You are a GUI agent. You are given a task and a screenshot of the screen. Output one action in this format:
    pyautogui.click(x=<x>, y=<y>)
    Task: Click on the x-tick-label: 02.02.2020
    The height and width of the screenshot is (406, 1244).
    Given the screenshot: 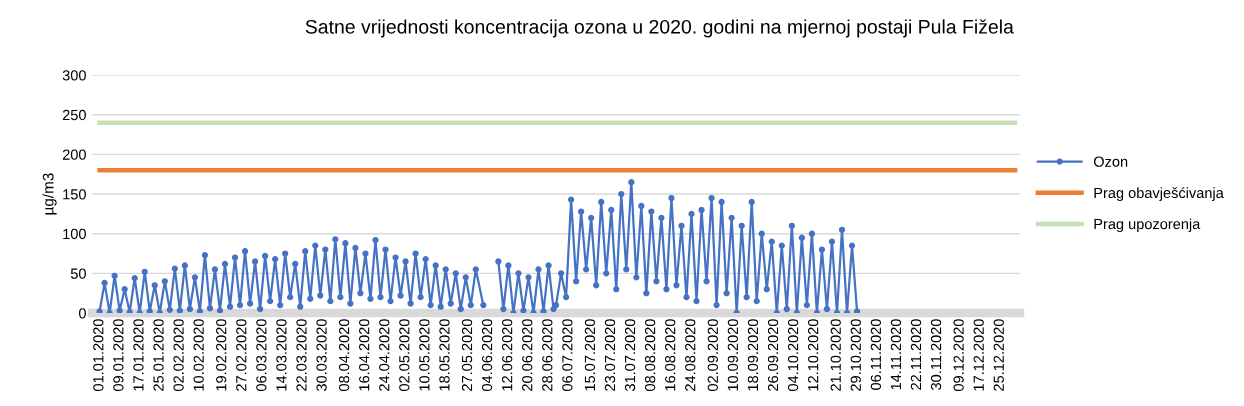 What is the action you would take?
    pyautogui.click(x=178, y=355)
    